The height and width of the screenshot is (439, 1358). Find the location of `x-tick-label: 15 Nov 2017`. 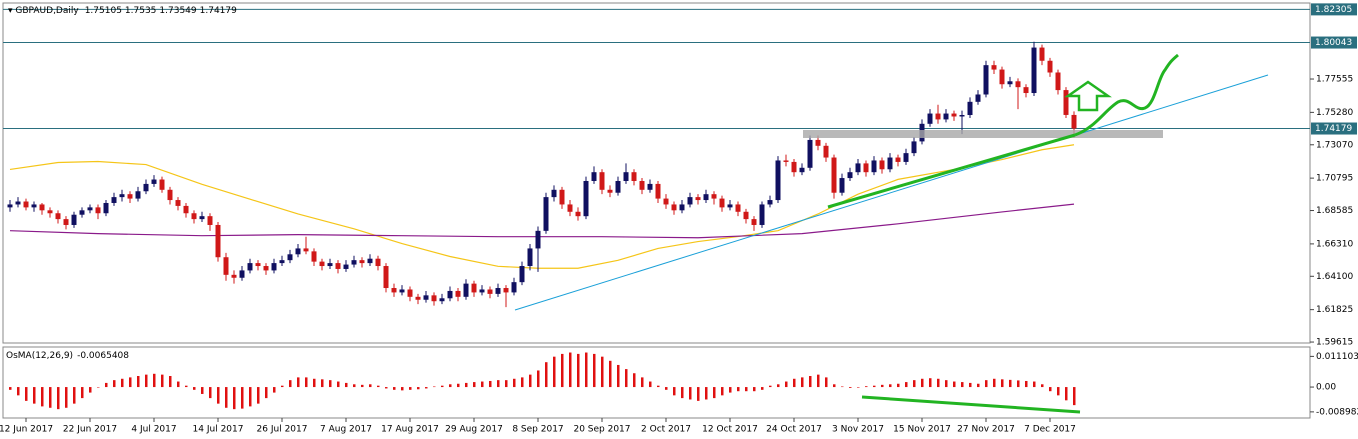

x-tick-label: 15 Nov 2017 is located at coordinates (922, 430).